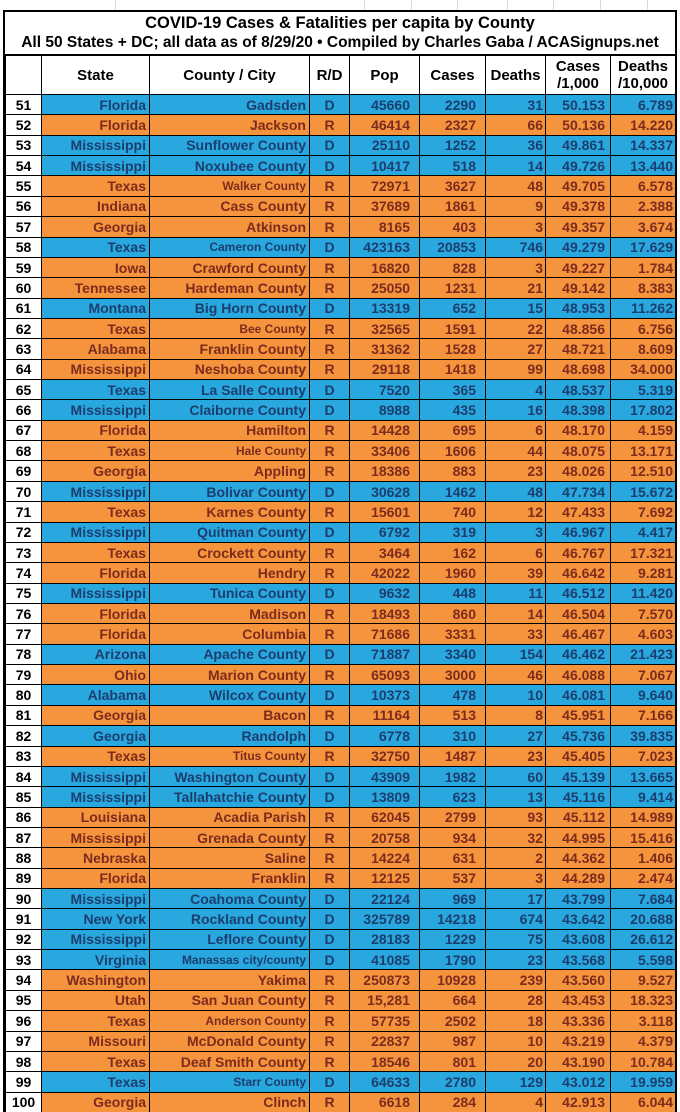 The height and width of the screenshot is (1112, 680). I want to click on cell-deaths-per-10000: 17.802, so click(643, 410).